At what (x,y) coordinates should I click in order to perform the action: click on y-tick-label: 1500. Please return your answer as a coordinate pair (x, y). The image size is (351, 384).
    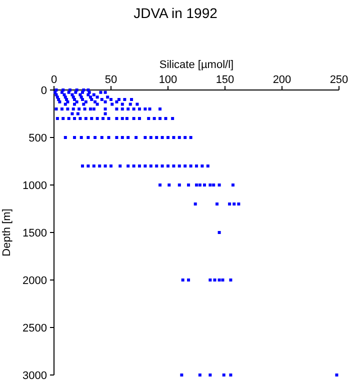
    Looking at the image, I should click on (34, 233).